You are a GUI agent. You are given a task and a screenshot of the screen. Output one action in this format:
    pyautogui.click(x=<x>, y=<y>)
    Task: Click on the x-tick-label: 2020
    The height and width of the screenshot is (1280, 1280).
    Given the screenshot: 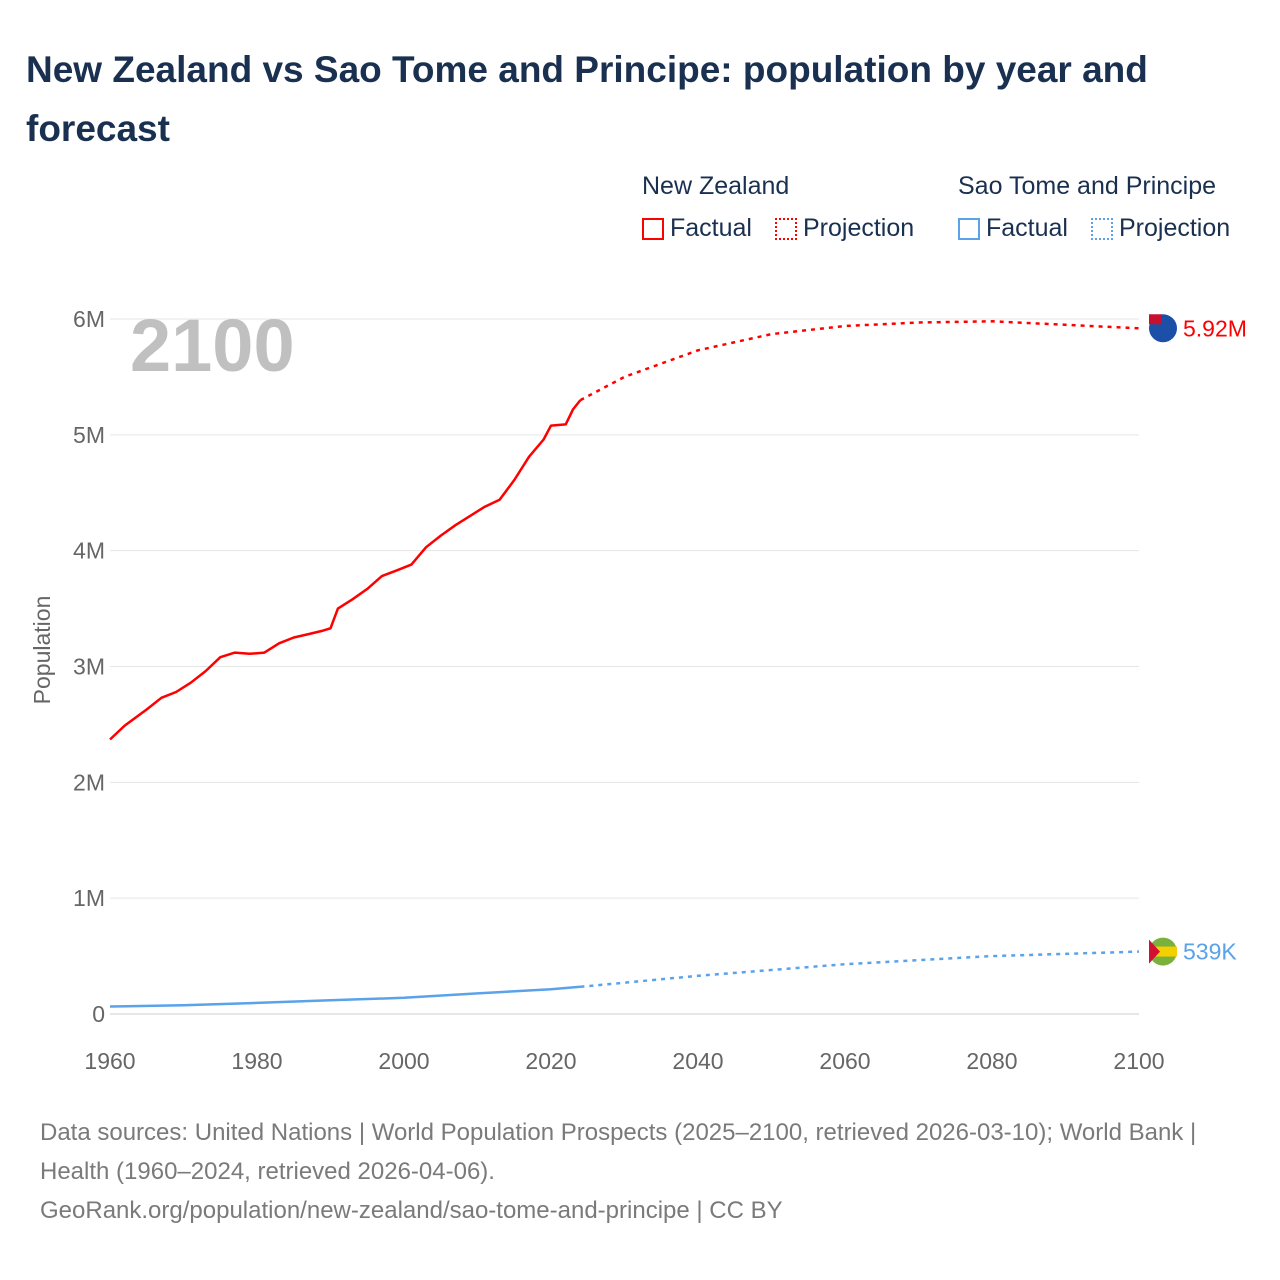 What is the action you would take?
    pyautogui.click(x=550, y=1061)
    